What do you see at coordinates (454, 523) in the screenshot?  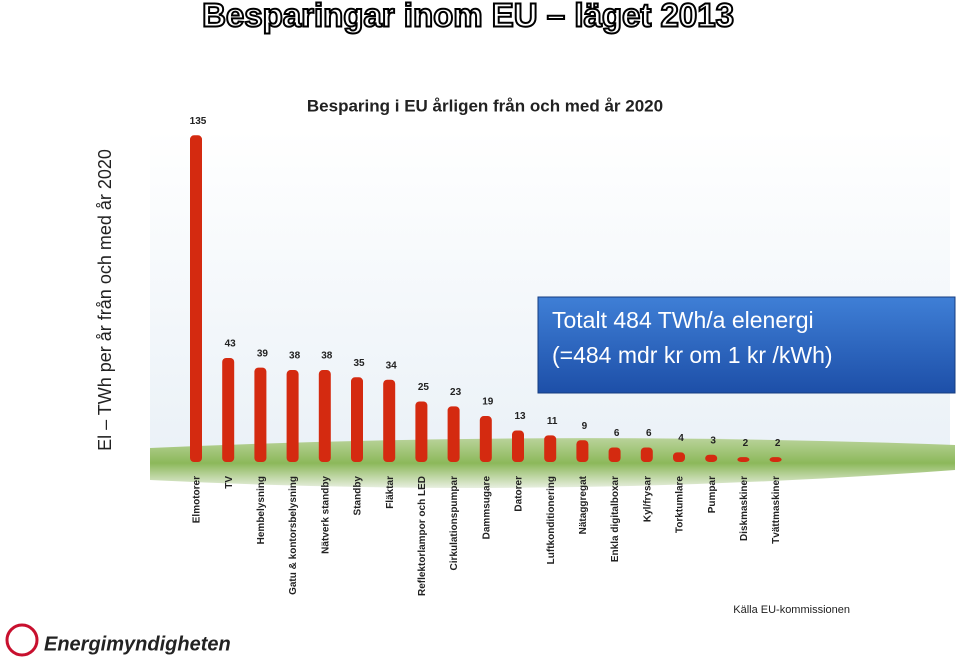 I see `x-tick-label: Cirkulationspumpar` at bounding box center [454, 523].